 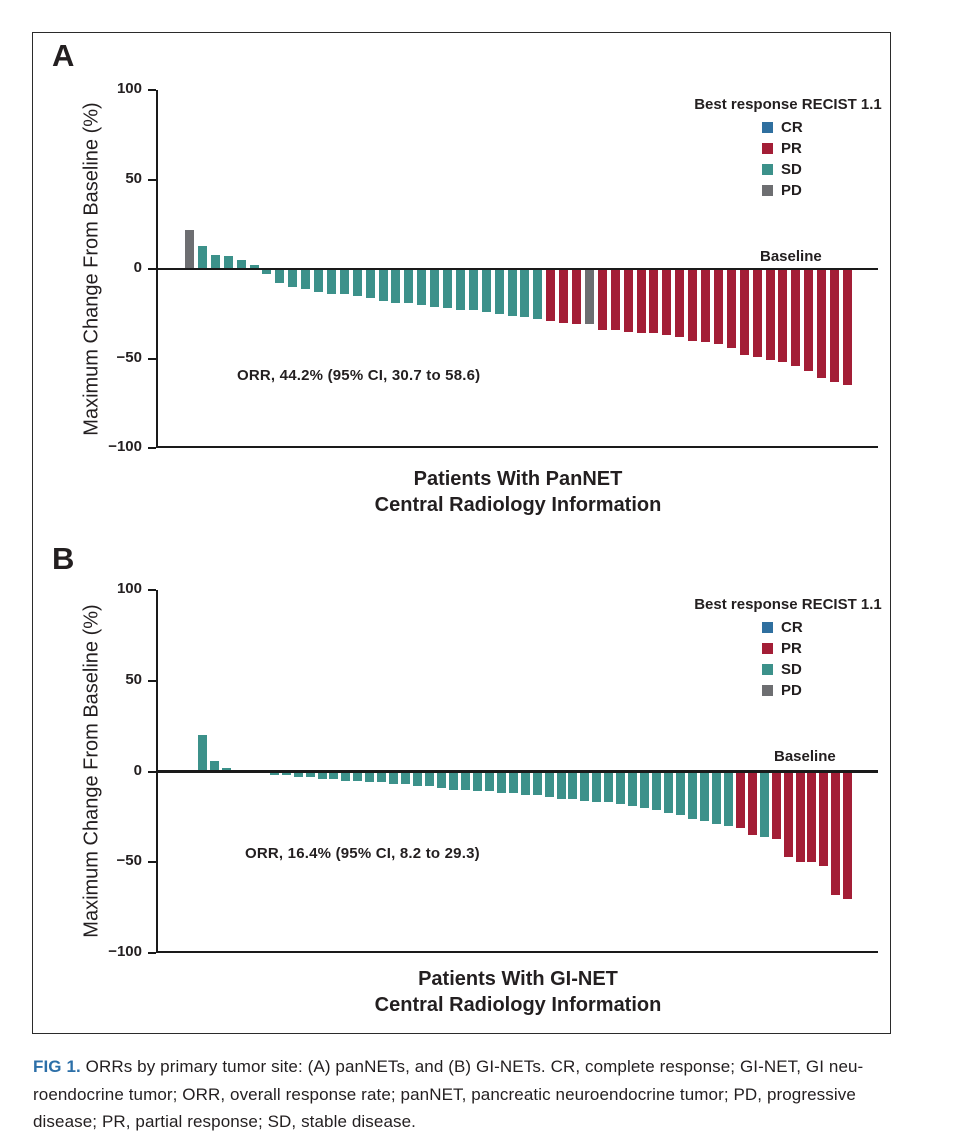 What do you see at coordinates (805, 756) in the screenshot?
I see `baseline-label-b: Baseline` at bounding box center [805, 756].